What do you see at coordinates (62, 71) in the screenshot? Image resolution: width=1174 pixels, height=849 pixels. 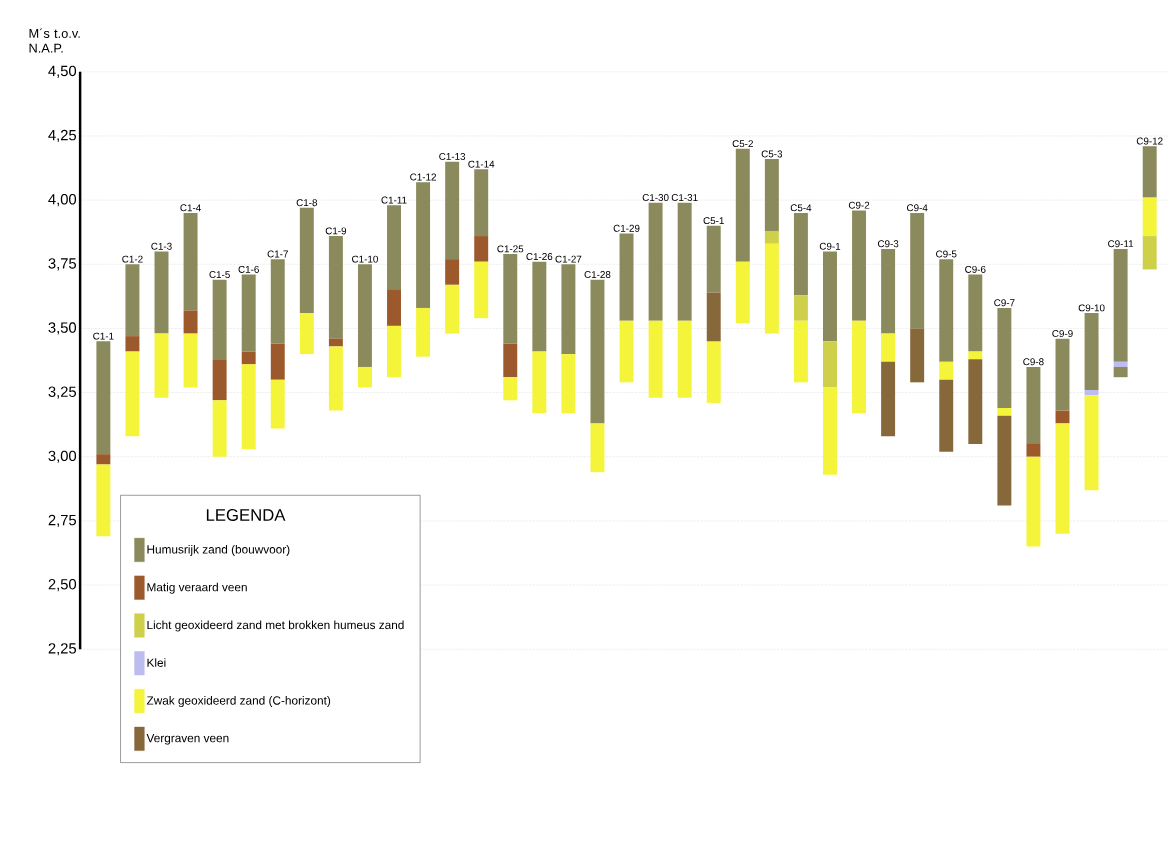 I see `y-tick-label: 4,50` at bounding box center [62, 71].